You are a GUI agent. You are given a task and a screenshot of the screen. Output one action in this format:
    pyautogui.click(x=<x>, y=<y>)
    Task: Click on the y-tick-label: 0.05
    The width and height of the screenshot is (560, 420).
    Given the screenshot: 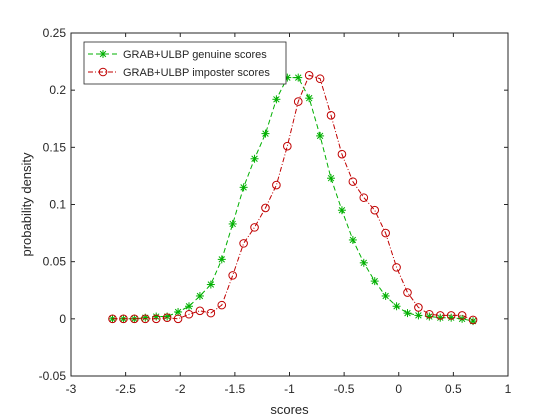 What is the action you would take?
    pyautogui.click(x=55, y=262)
    